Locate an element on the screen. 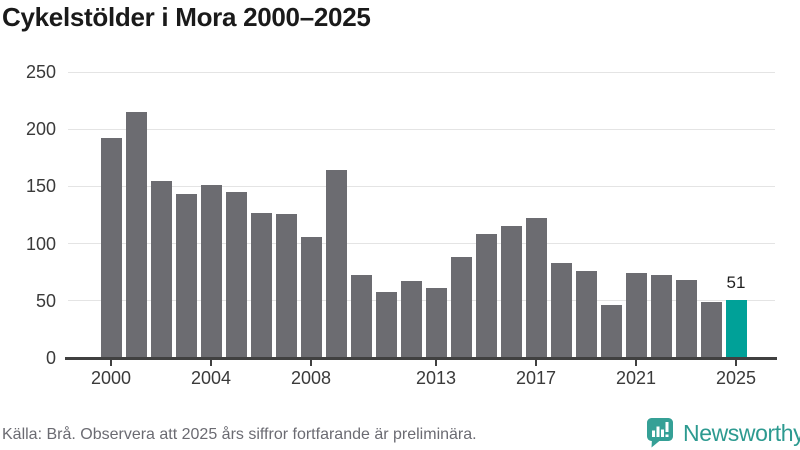  x-axis-tick-2008 is located at coordinates (311, 363).